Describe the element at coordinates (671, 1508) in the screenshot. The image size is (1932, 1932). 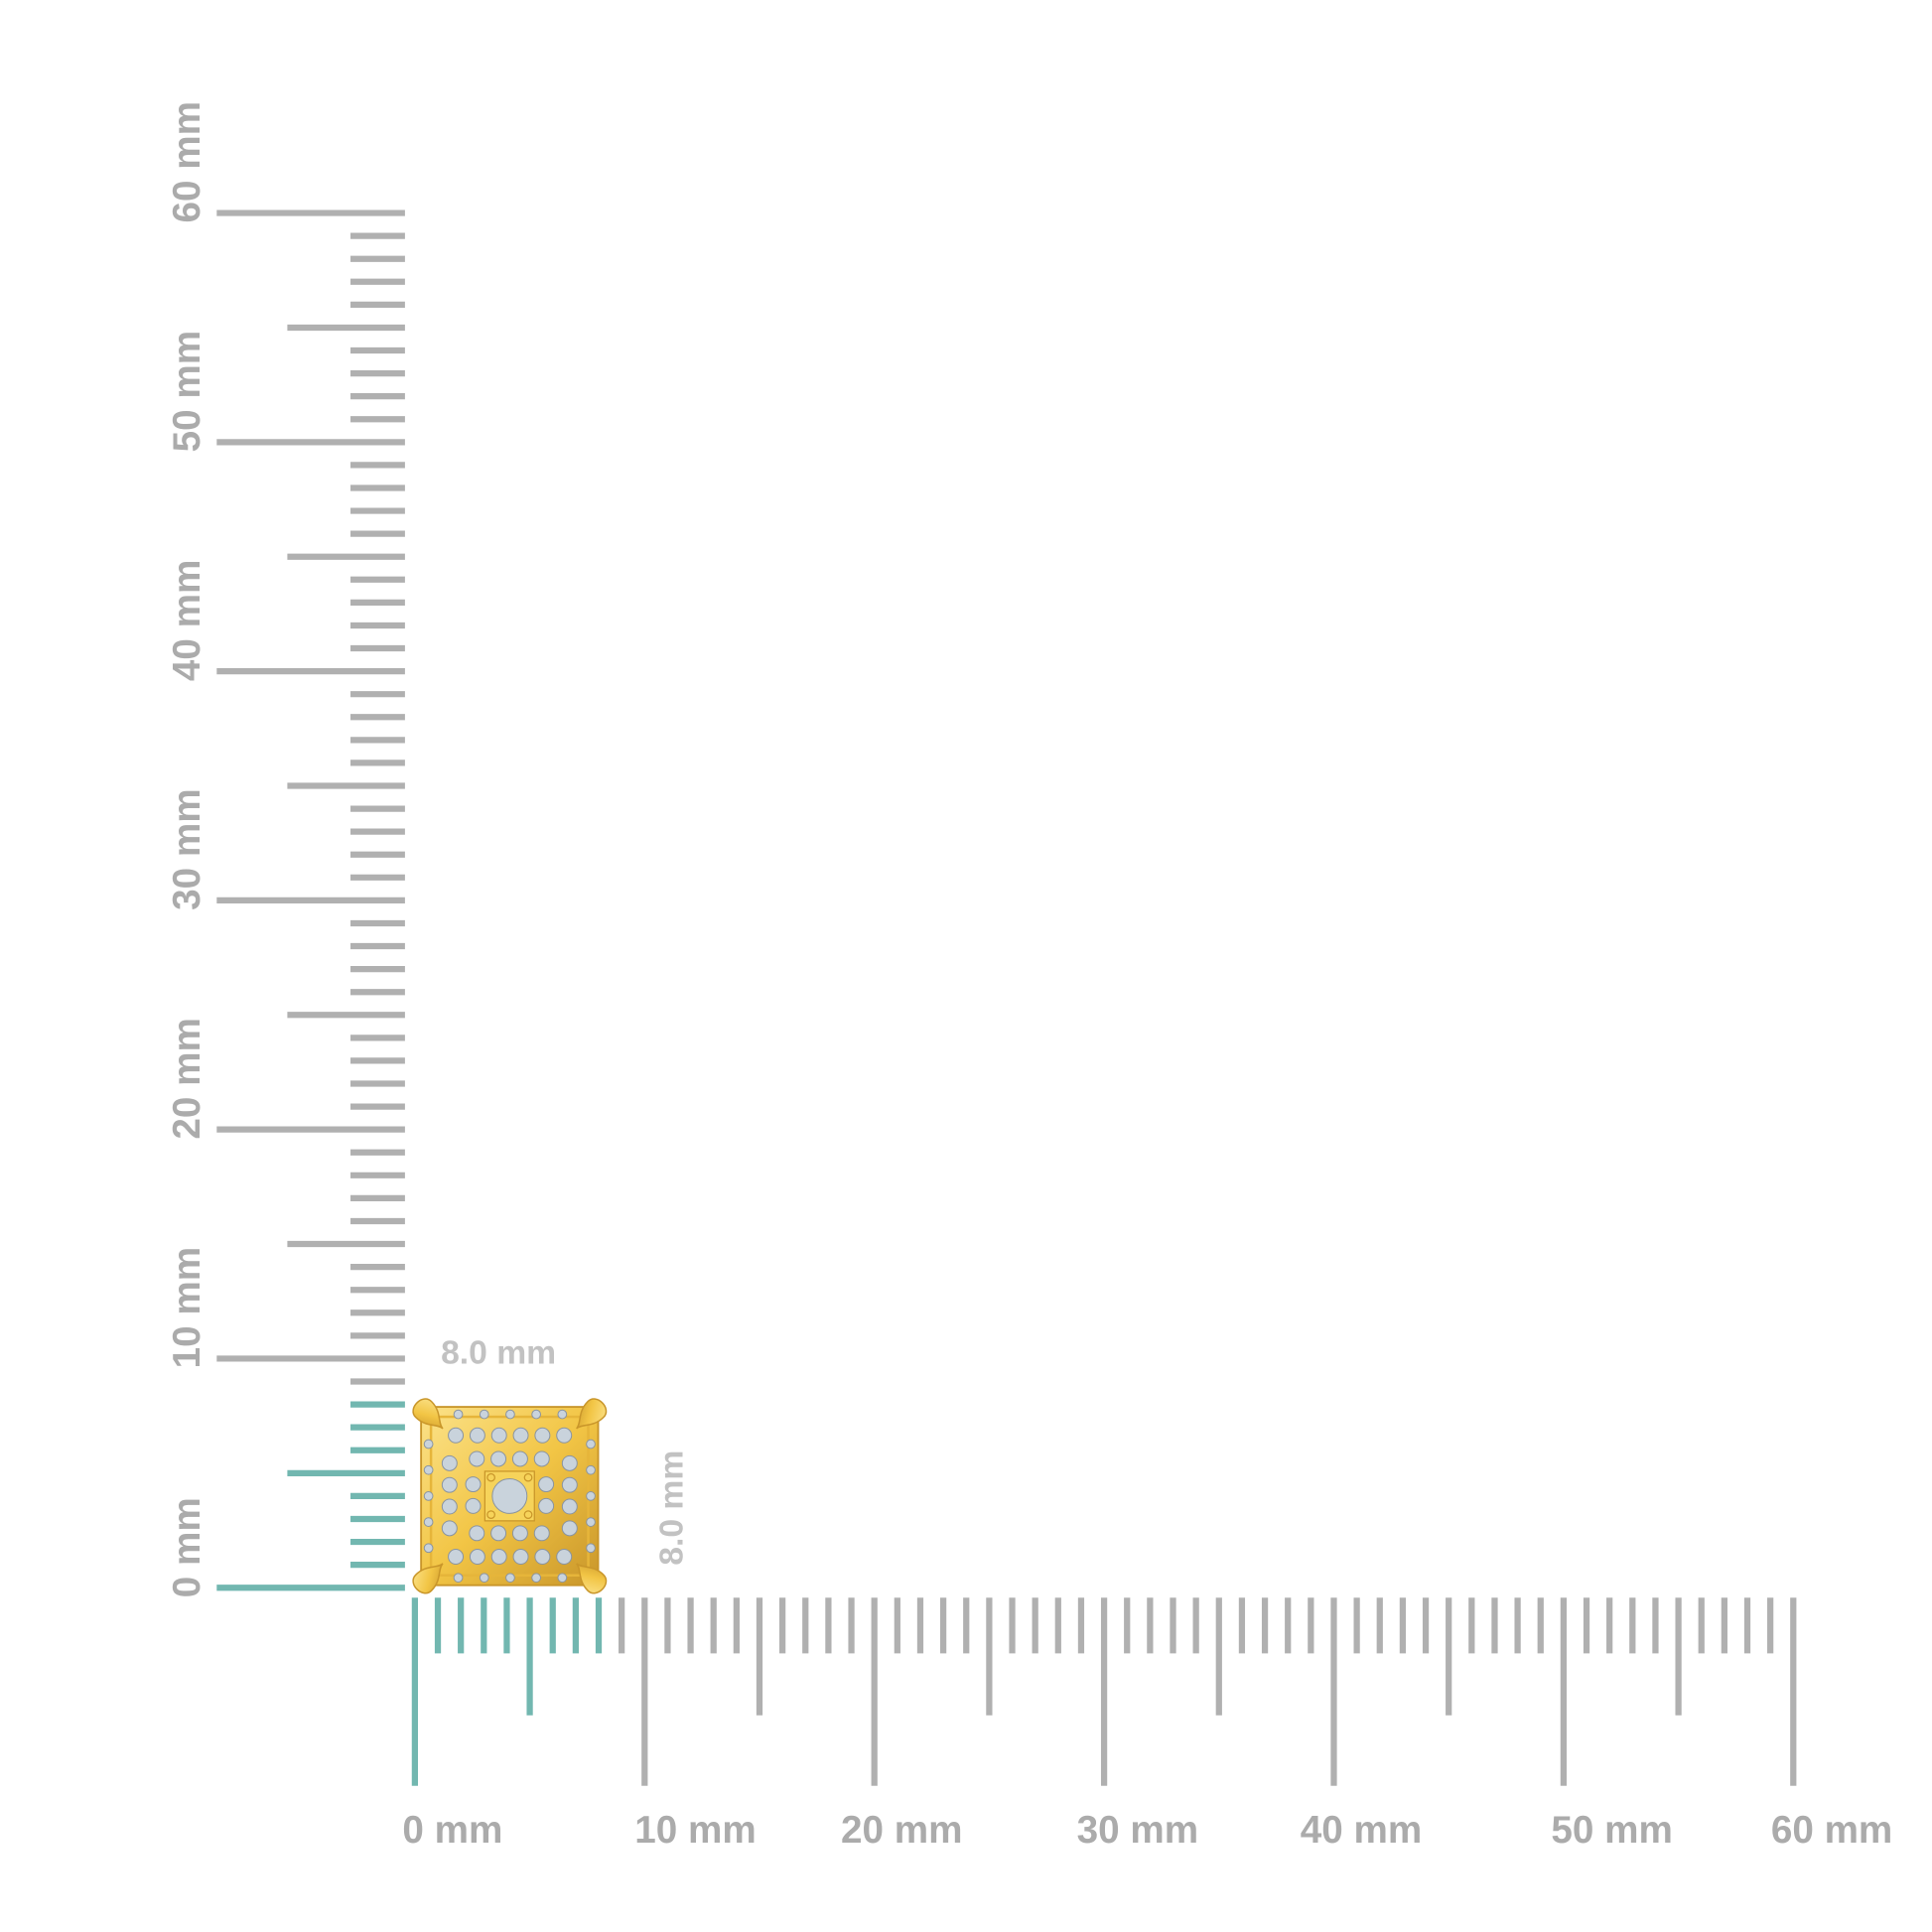
I see `product-height-label: 8.0 mm` at that location.